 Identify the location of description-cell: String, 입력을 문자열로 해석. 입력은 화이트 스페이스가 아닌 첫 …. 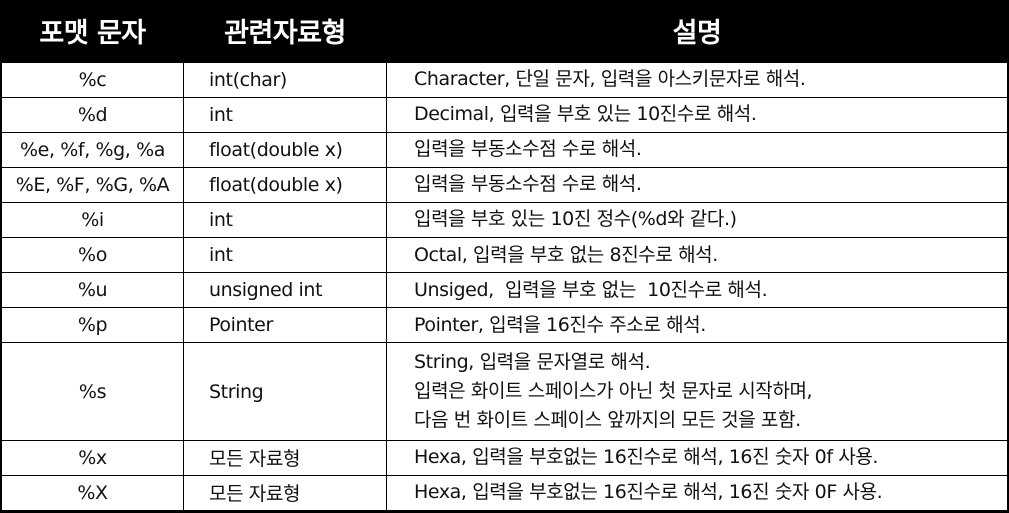
(697, 391).